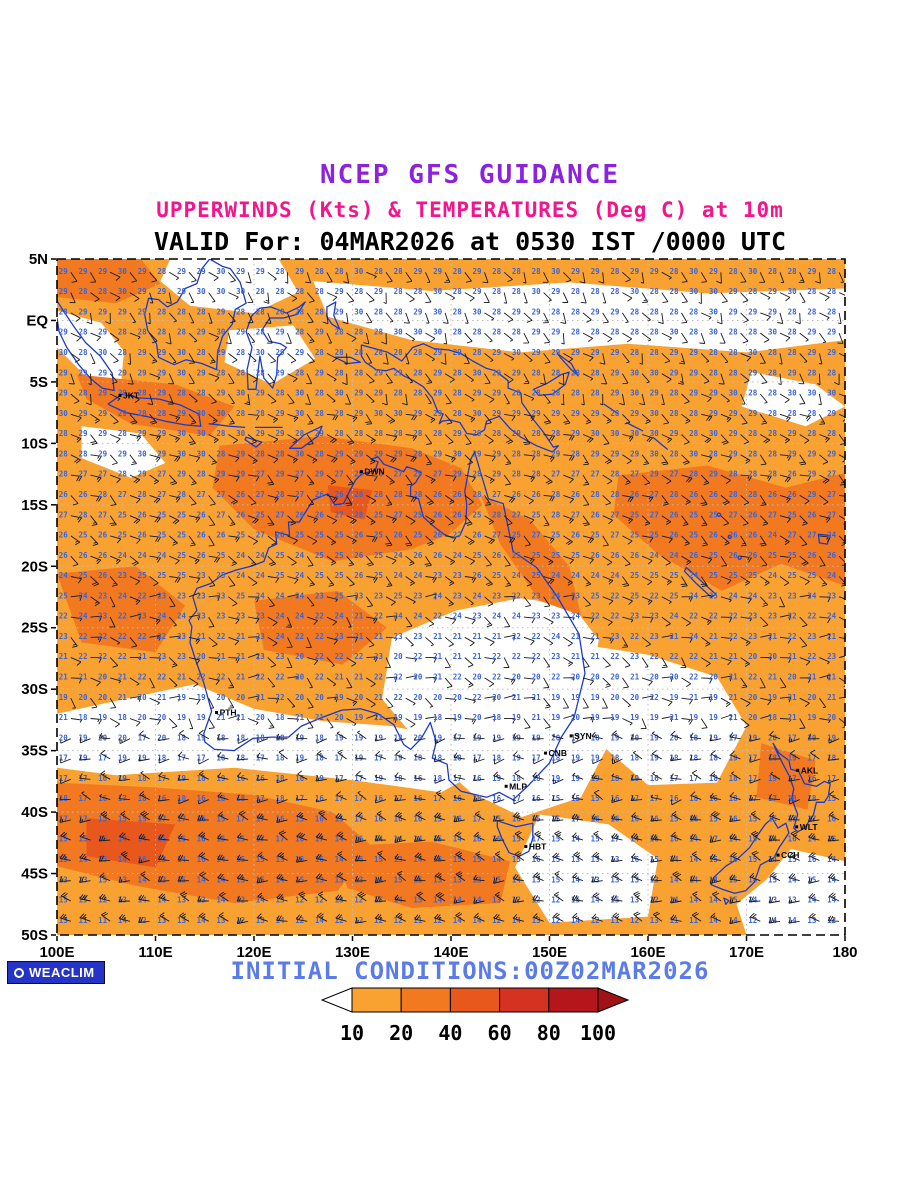 Image resolution: width=900 pixels, height=1200 pixels. What do you see at coordinates (734, 778) in the screenshot?
I see `temp-value: 18` at bounding box center [734, 778].